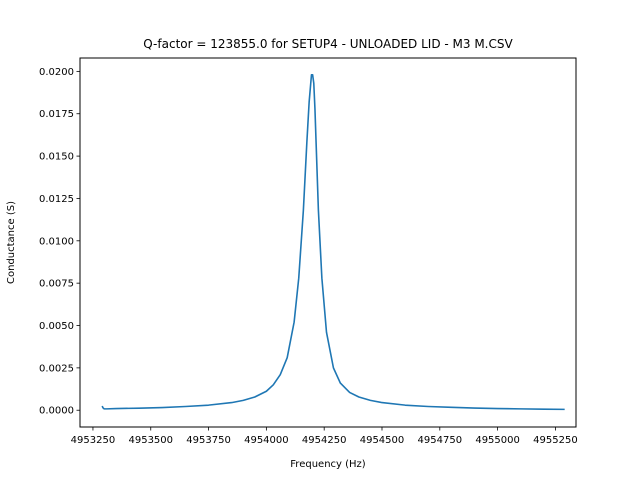 This screenshot has height=480, width=640. I want to click on x-tick-label: 4955250, so click(555, 440).